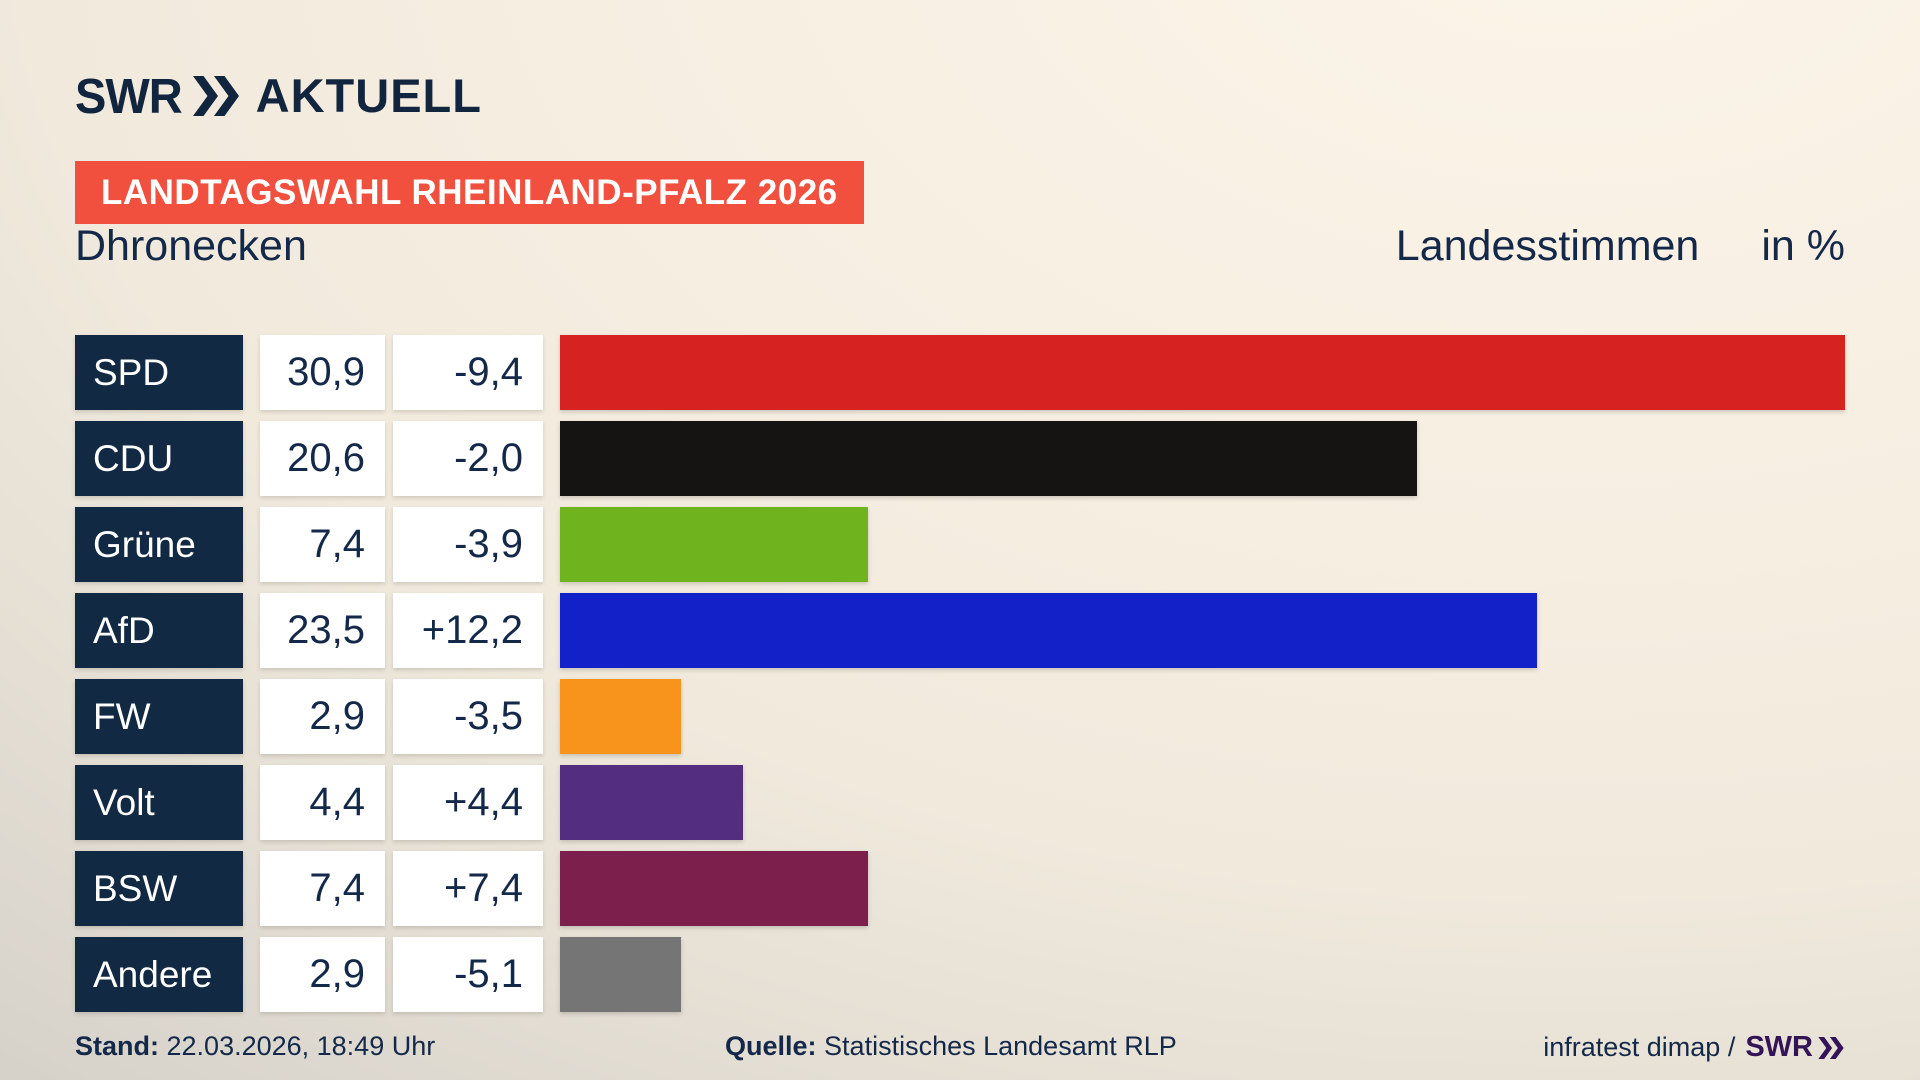 This screenshot has width=1920, height=1080. I want to click on party-change: -3,5, so click(468, 716).